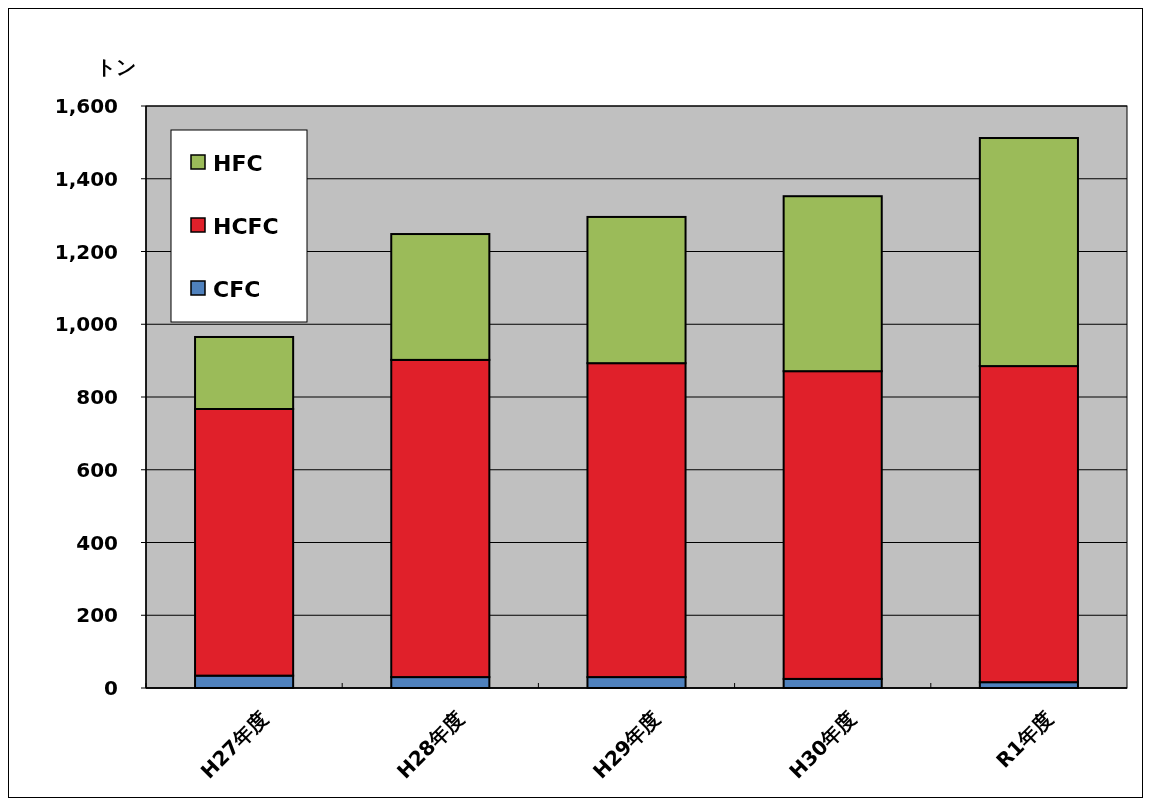  What do you see at coordinates (97, 397) in the screenshot?
I see `y-tick-label: 800` at bounding box center [97, 397].